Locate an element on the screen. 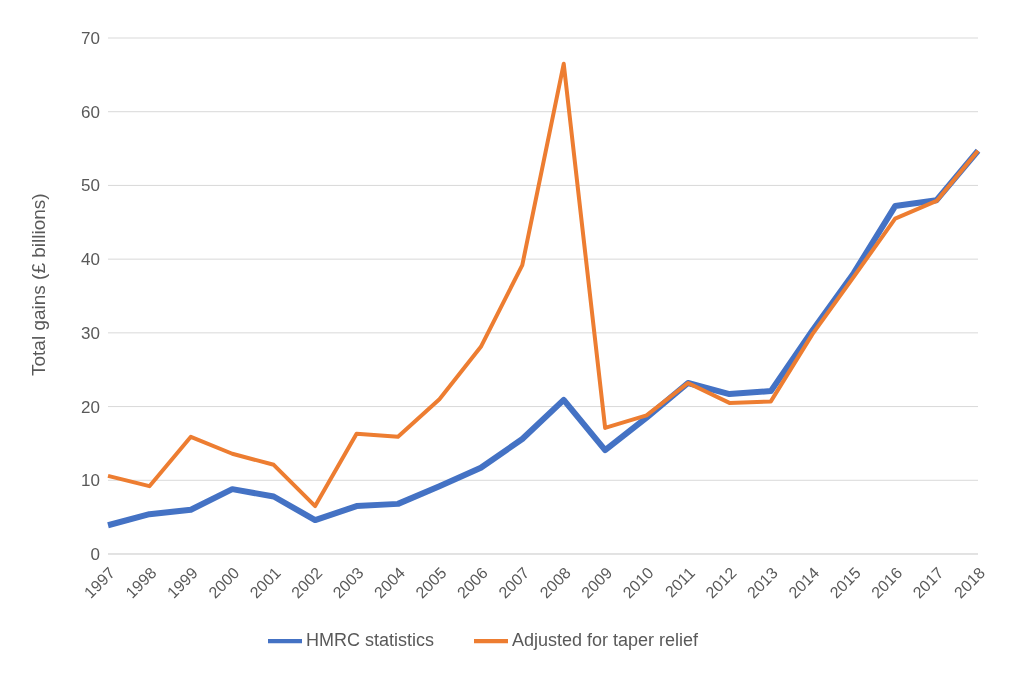 Image resolution: width=1030 pixels, height=673 pixels. legend-label: HMRC statistics is located at coordinates (369, 639).